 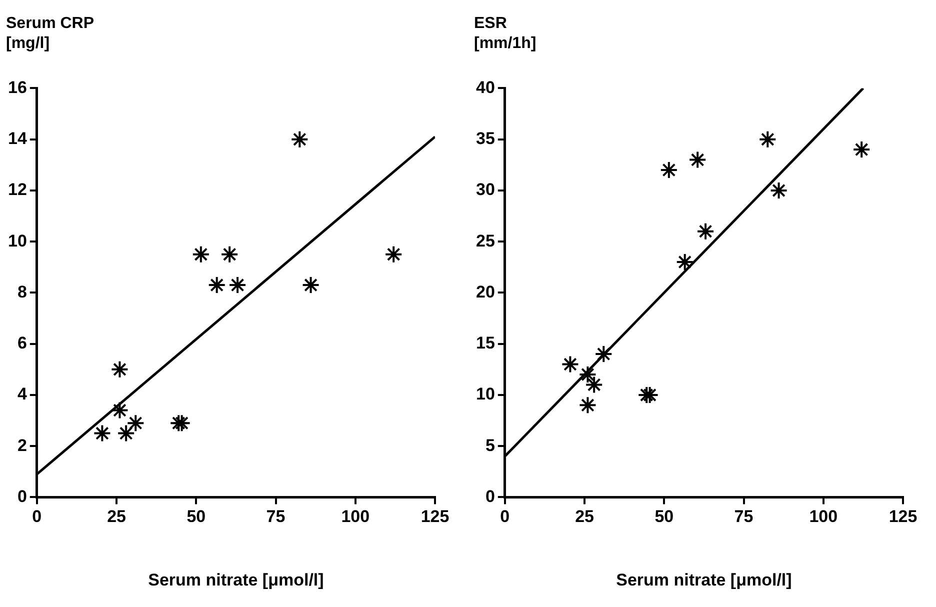 What do you see at coordinates (17, 190) in the screenshot?
I see `y-tick-label: 12` at bounding box center [17, 190].